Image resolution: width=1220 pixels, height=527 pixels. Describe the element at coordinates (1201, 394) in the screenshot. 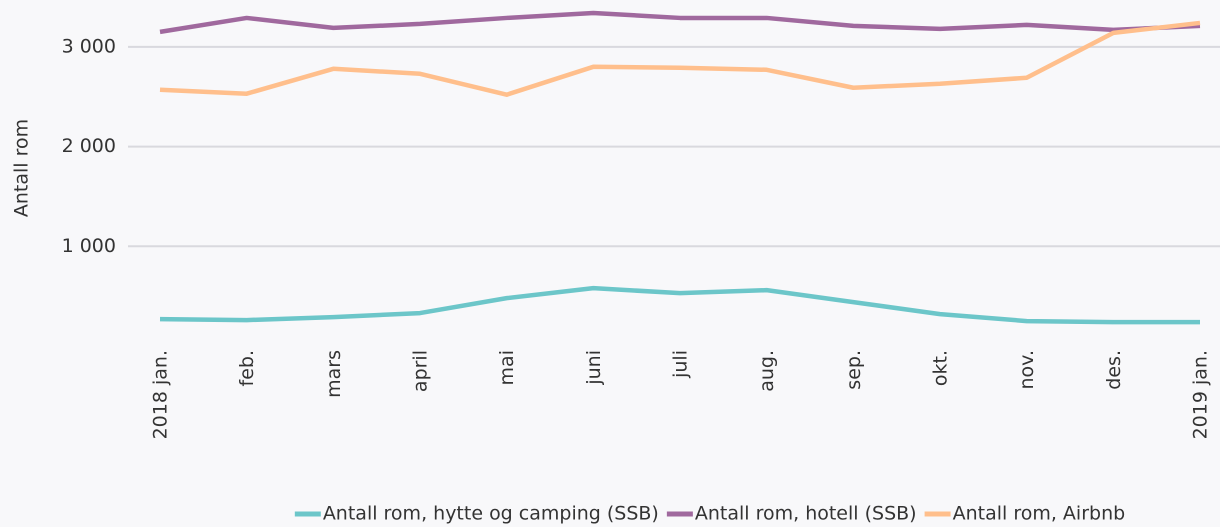

I see `x-tick-label: 2019 jan.` at that location.